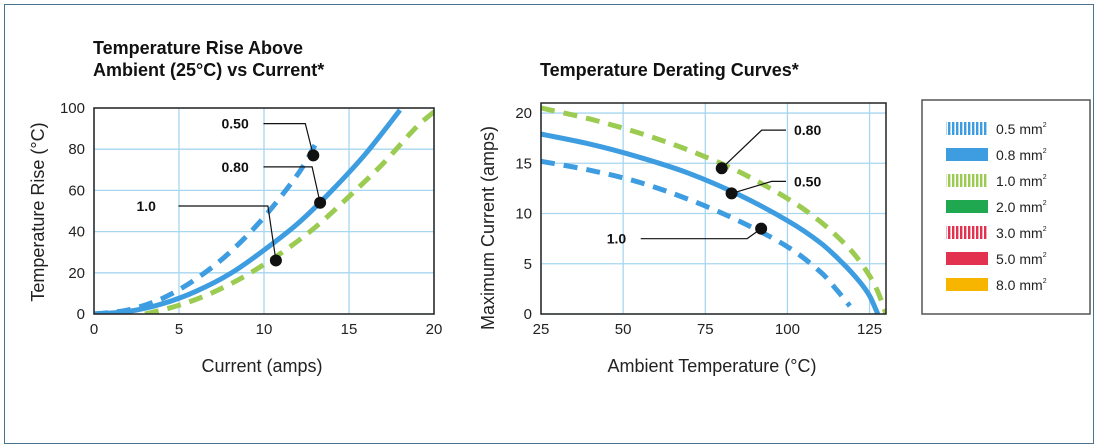  What do you see at coordinates (523, 113) in the screenshot?
I see `c2-y-tick-label: 20` at bounding box center [523, 113].